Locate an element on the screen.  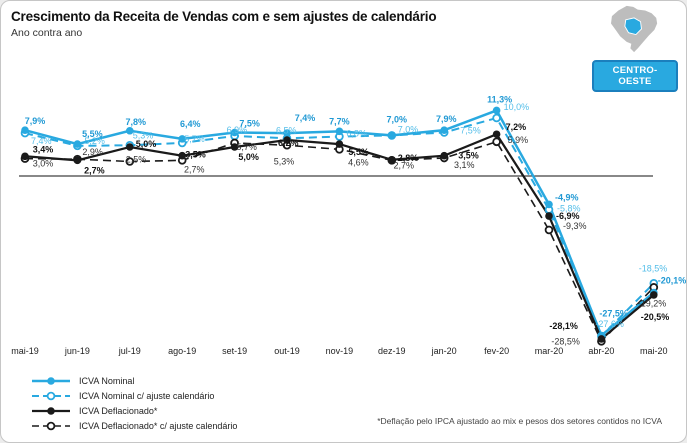
value-label: 11,3% is located at coordinates (499, 99).